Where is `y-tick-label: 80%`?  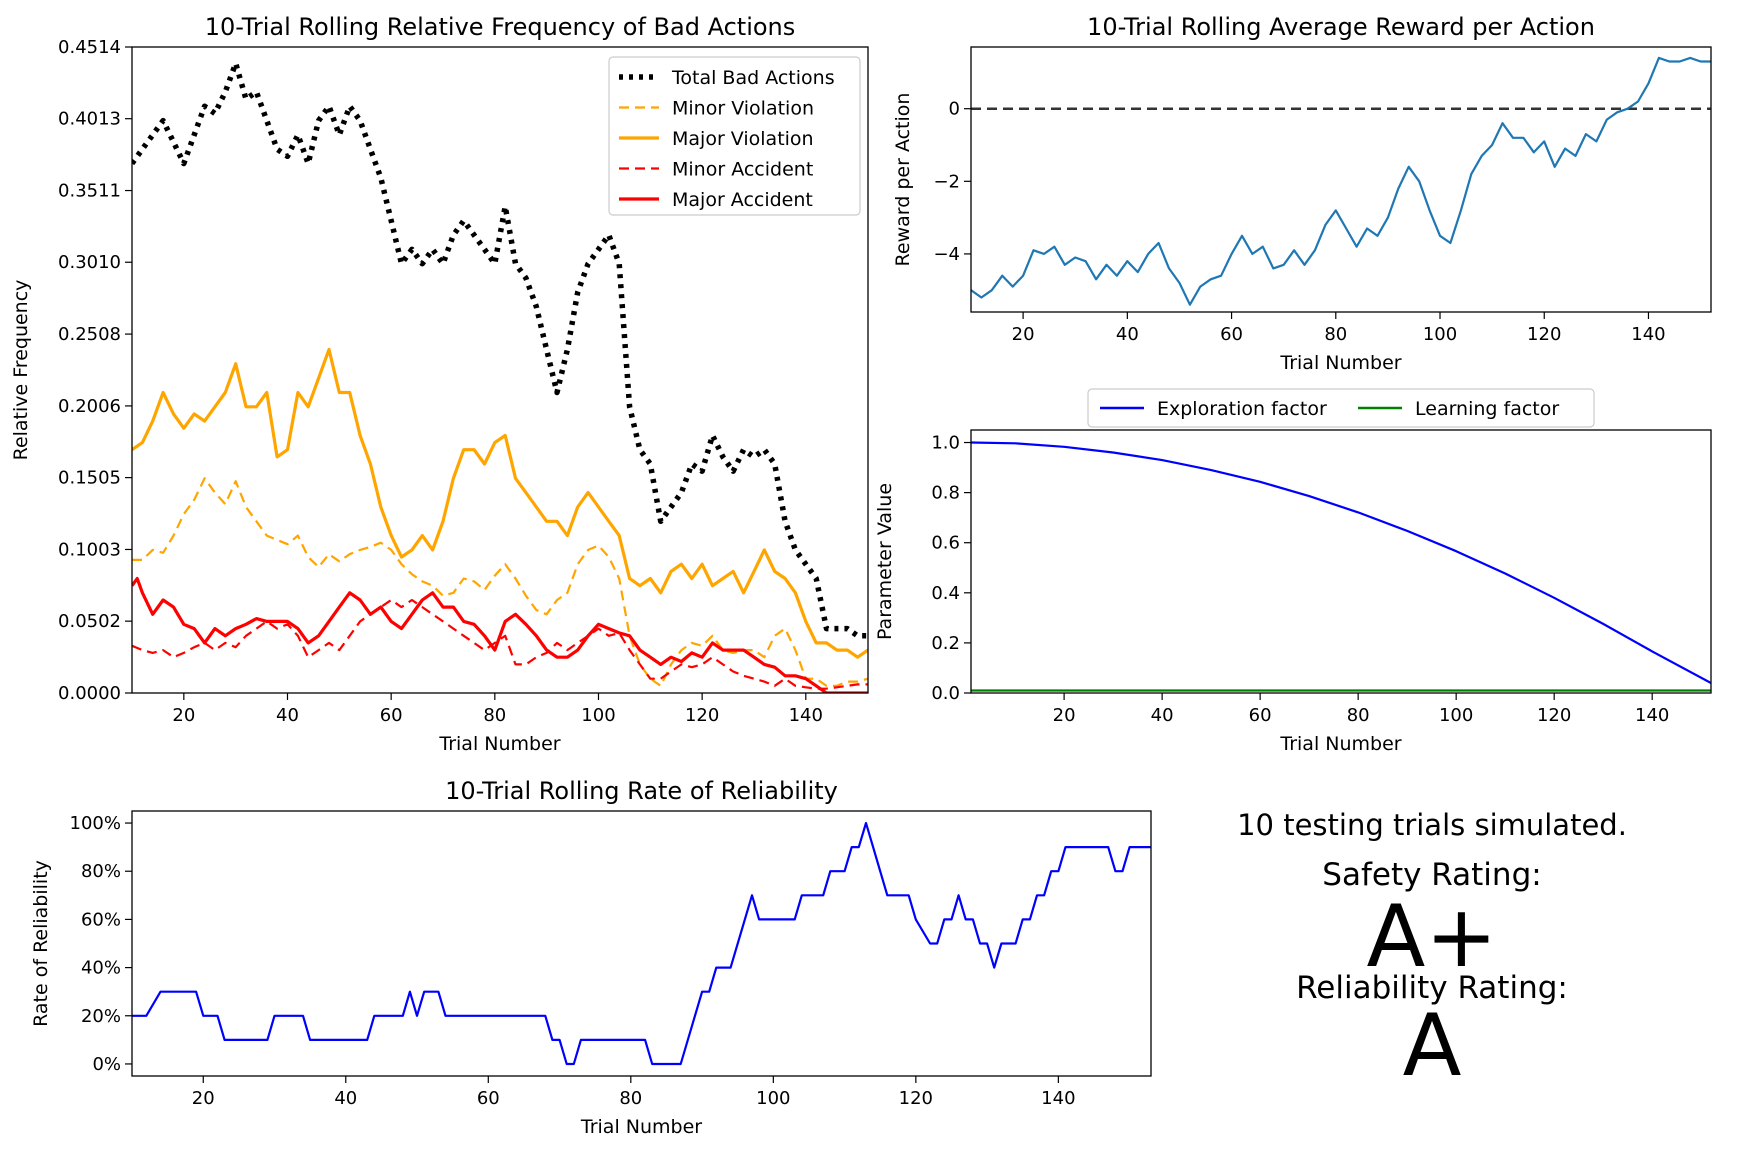 y-tick-label: 80% is located at coordinates (101, 871).